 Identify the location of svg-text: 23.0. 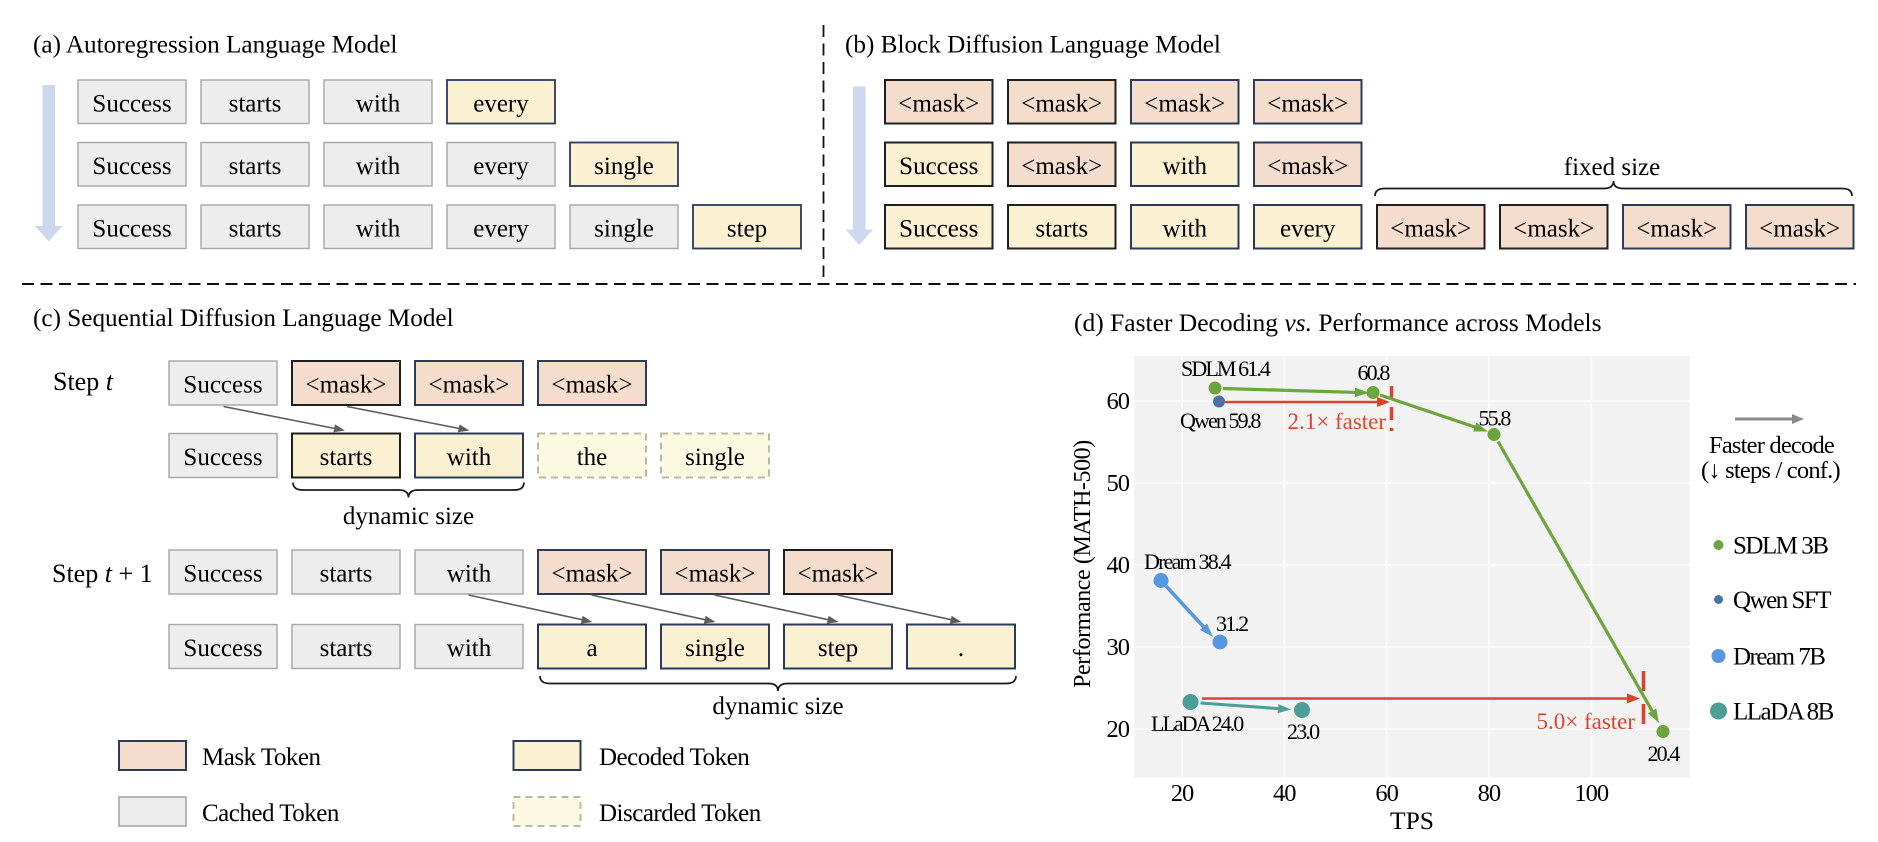
(1303, 731).